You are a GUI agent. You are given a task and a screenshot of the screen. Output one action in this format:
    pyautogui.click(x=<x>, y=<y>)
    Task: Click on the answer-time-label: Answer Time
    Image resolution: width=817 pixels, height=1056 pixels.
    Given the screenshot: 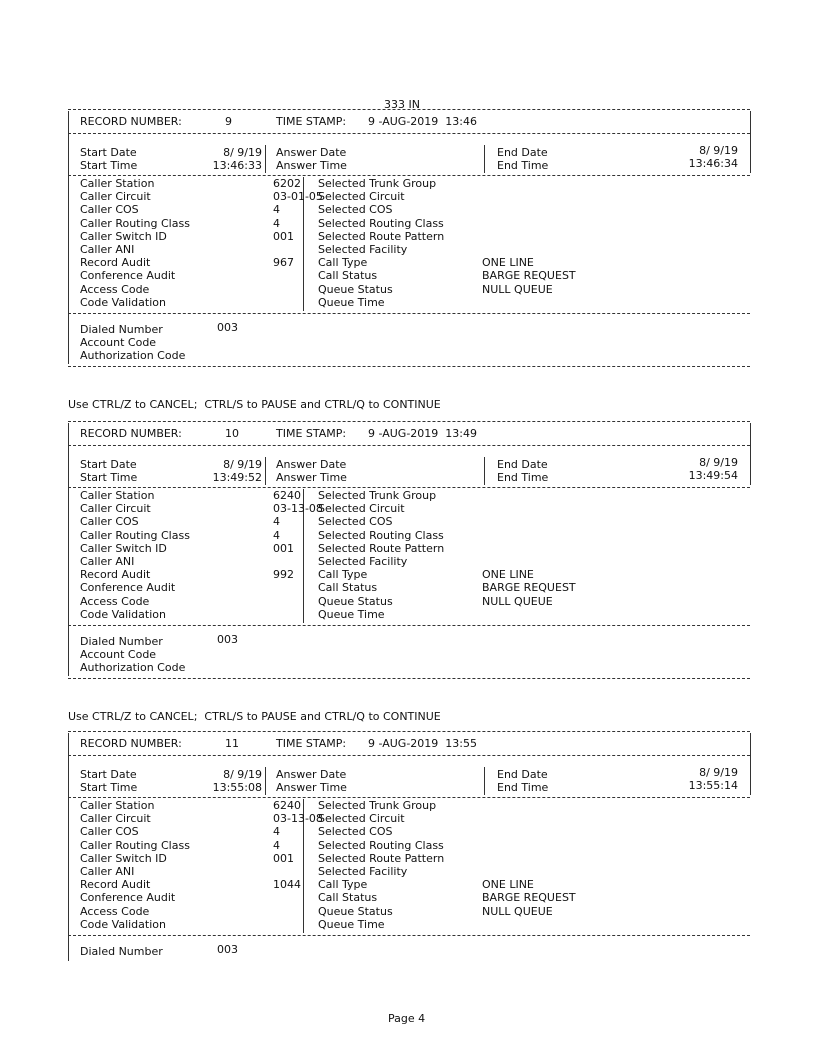 What is the action you would take?
    pyautogui.click(x=311, y=165)
    